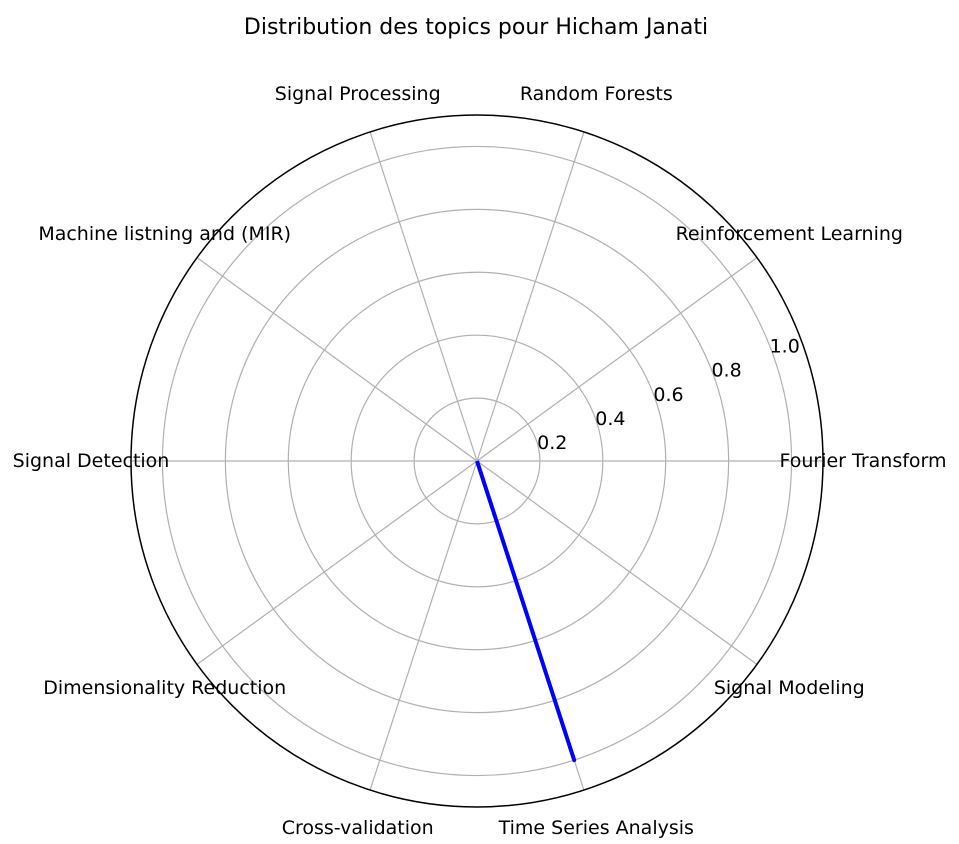 This screenshot has width=959, height=844. I want to click on category-label-1: Reinforcement Learning, so click(789, 234).